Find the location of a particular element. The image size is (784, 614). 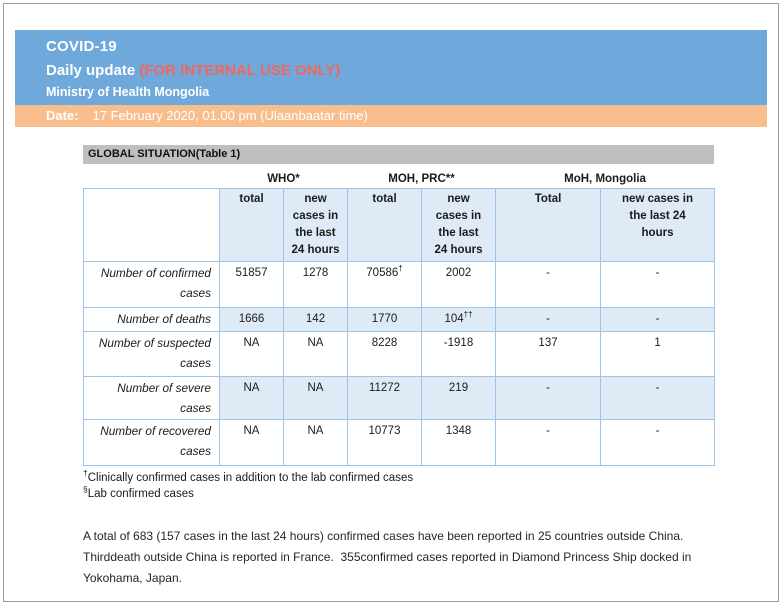

table-cell: 1770 is located at coordinates (384, 319).